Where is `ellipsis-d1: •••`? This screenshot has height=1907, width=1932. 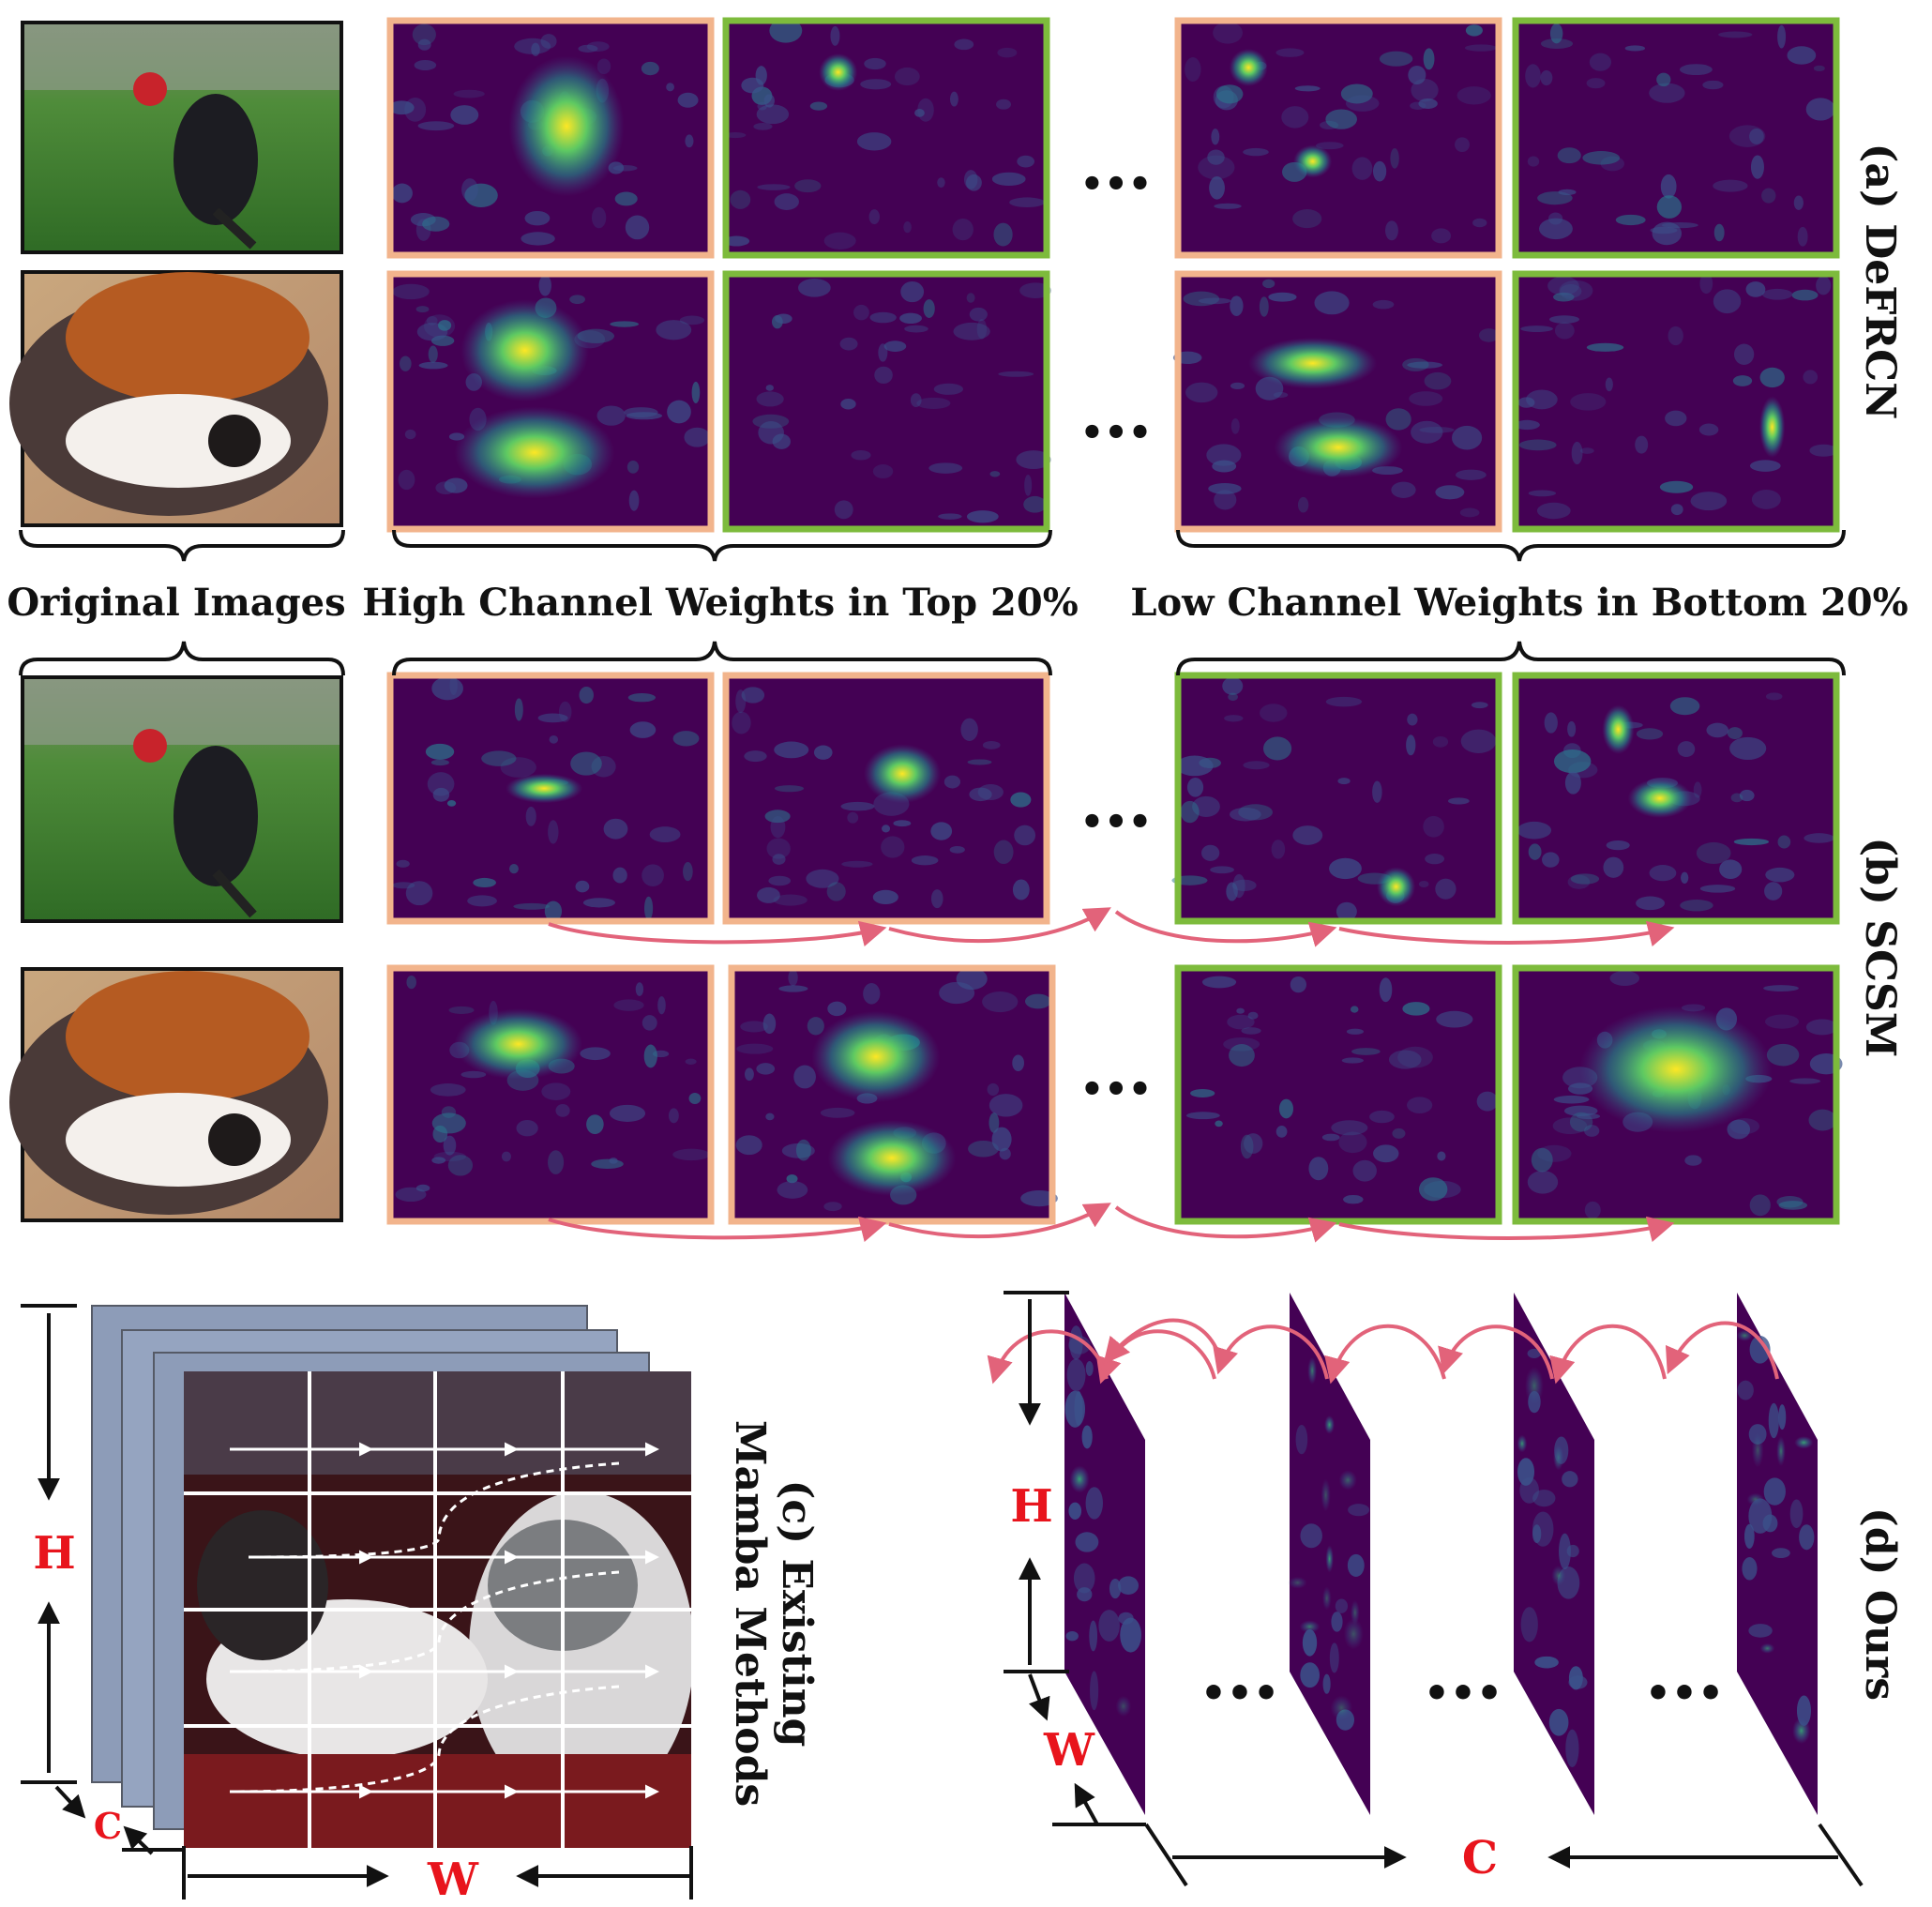
ellipsis-d1: ••• is located at coordinates (1239, 1694).